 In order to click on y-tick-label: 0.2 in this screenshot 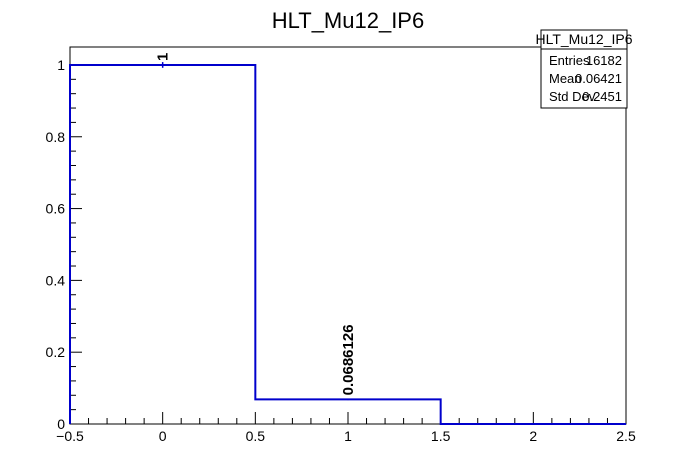, I will do `click(56, 352)`.